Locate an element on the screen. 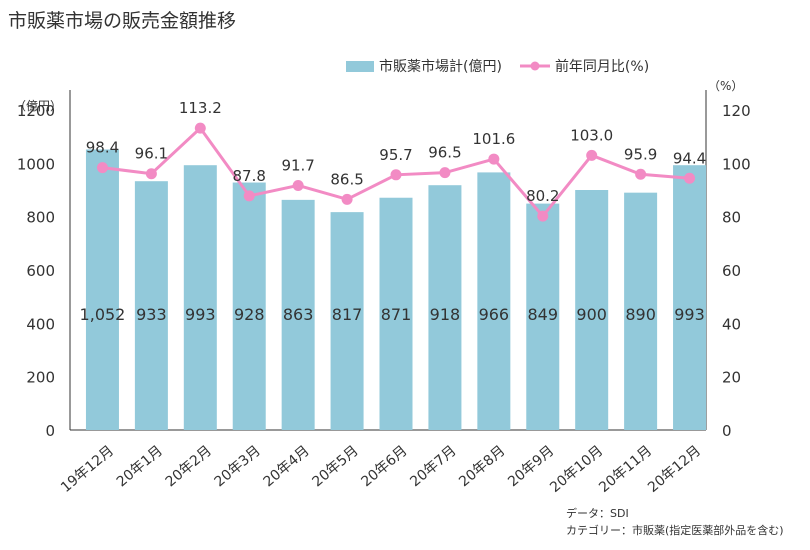 This screenshot has width=810, height=550. yoy-value-label: 98.4 is located at coordinates (102, 148).